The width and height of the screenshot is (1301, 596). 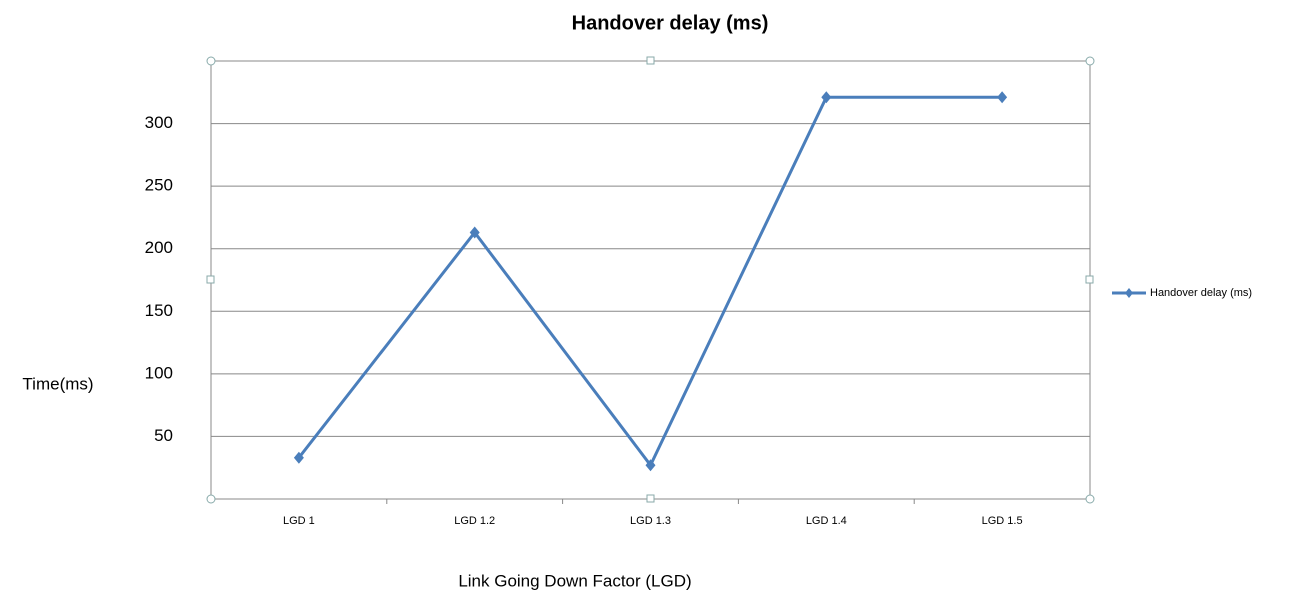 What do you see at coordinates (159, 372) in the screenshot?
I see `y-tick-label: 100` at bounding box center [159, 372].